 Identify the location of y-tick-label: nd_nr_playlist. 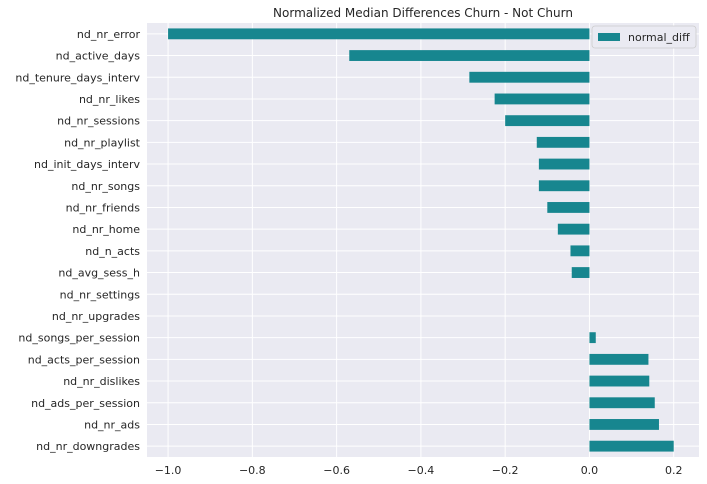
(102, 142).